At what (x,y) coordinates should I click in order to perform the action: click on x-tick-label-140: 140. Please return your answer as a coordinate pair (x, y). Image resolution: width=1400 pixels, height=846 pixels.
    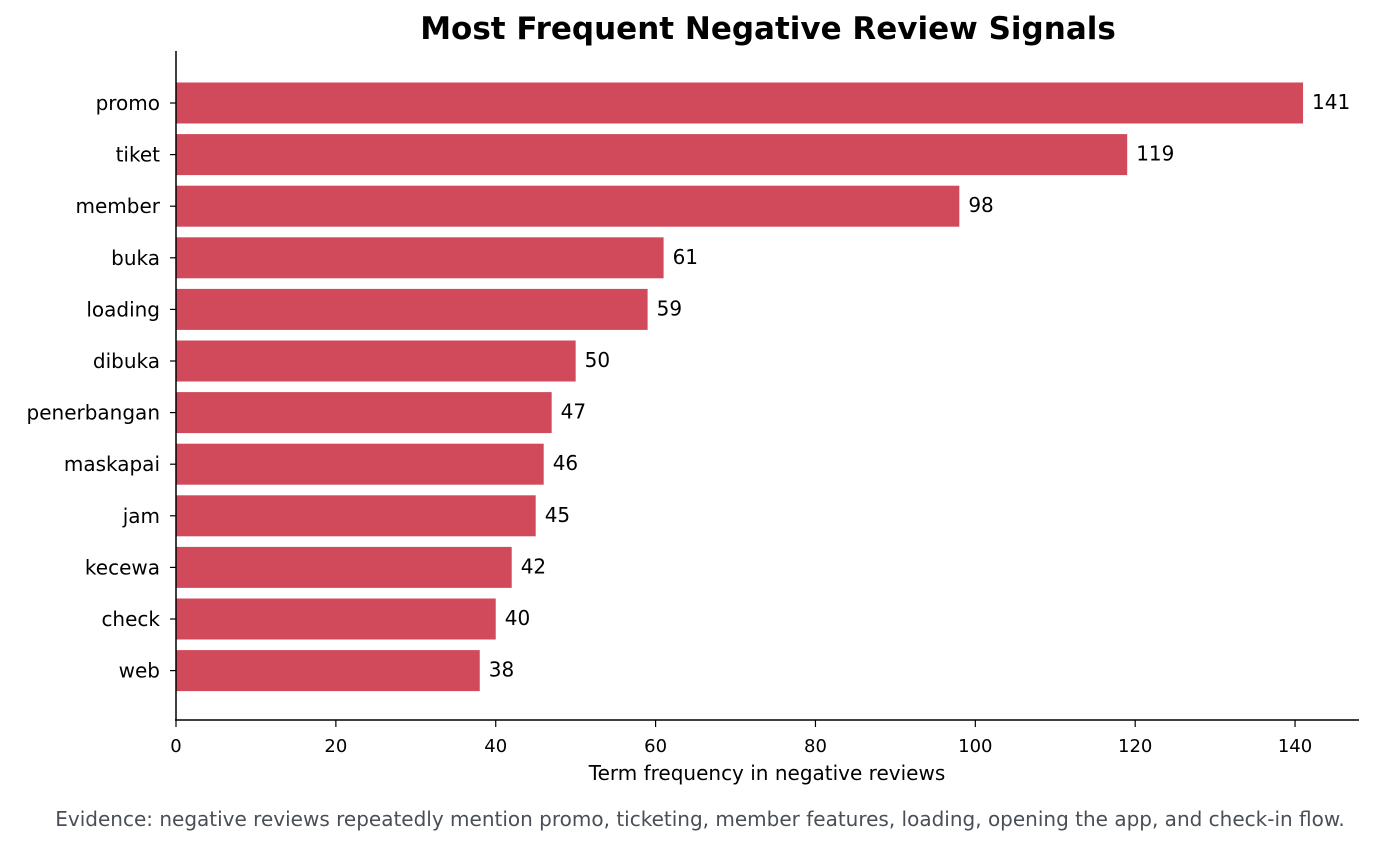
    Looking at the image, I should click on (1295, 746).